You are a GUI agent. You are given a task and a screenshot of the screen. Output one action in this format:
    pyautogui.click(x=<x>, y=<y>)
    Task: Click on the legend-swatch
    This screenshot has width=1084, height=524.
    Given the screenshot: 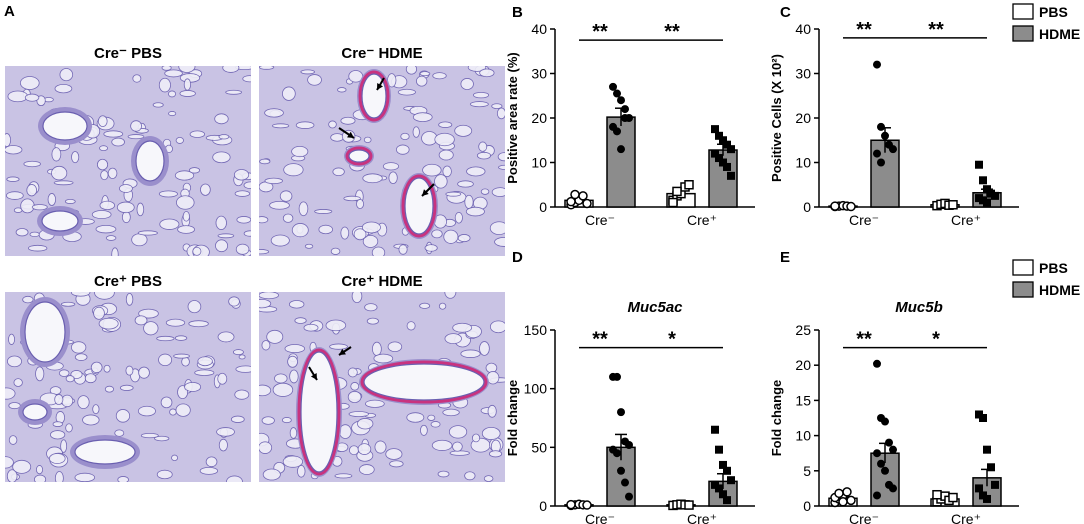 What is the action you would take?
    pyautogui.click(x=1023, y=267)
    